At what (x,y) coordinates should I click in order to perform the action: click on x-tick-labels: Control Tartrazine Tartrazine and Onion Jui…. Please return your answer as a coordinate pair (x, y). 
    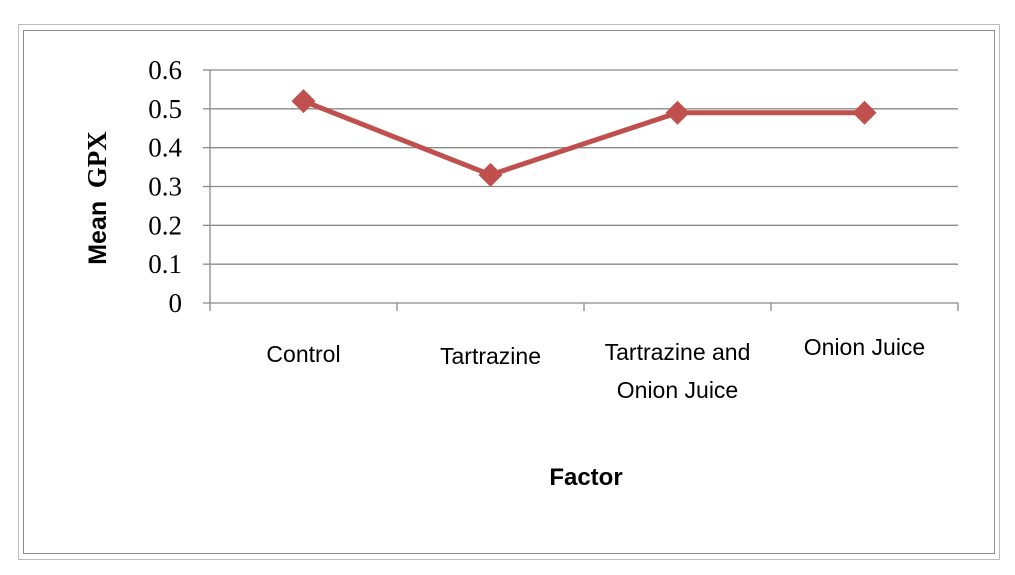
    Looking at the image, I should click on (595, 368).